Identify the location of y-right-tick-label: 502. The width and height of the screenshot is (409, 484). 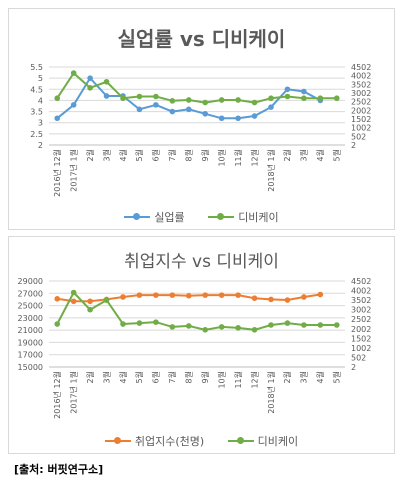
(358, 357).